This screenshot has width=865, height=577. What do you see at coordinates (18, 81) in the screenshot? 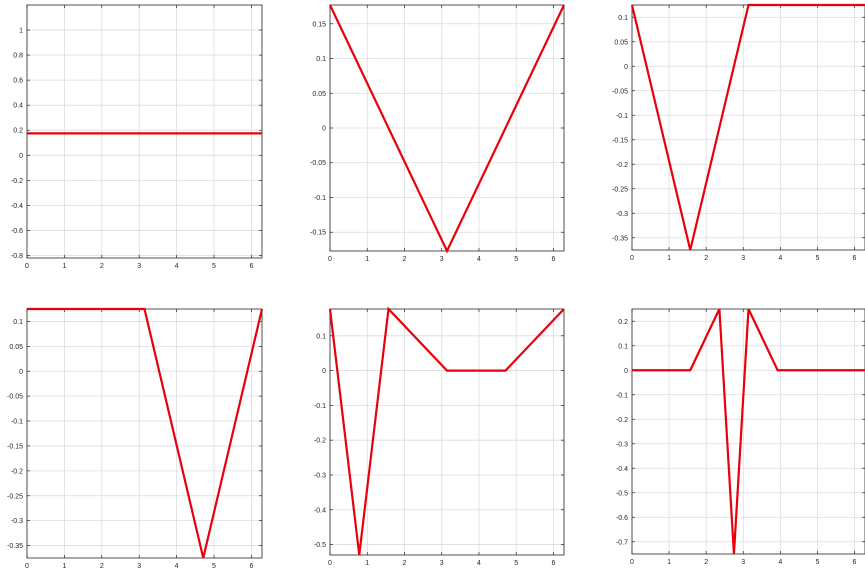
I see `y-tick-label: 0.6` at bounding box center [18, 81].